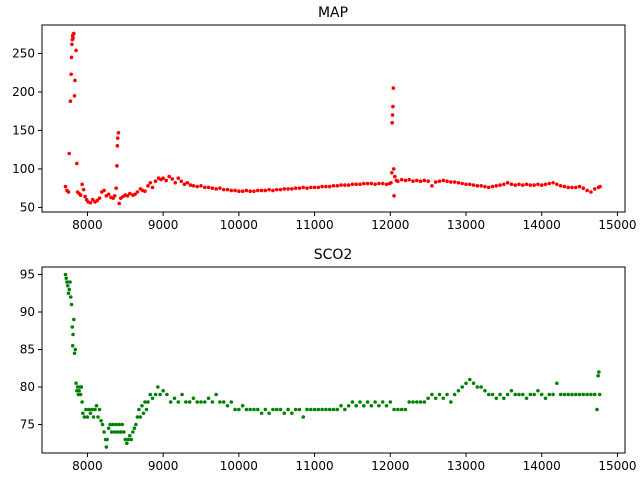 The height and width of the screenshot is (480, 640). What do you see at coordinates (27, 425) in the screenshot?
I see `sco2-y-tick-label: 75` at bounding box center [27, 425].